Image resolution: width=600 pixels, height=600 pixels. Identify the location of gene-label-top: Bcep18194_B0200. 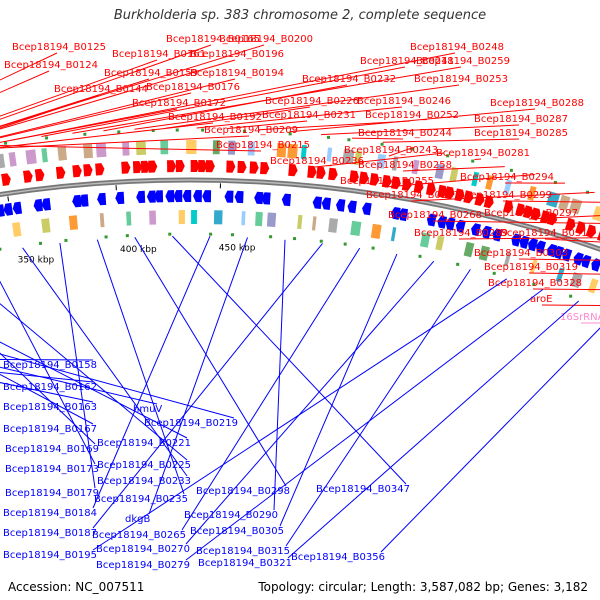
(266, 39).